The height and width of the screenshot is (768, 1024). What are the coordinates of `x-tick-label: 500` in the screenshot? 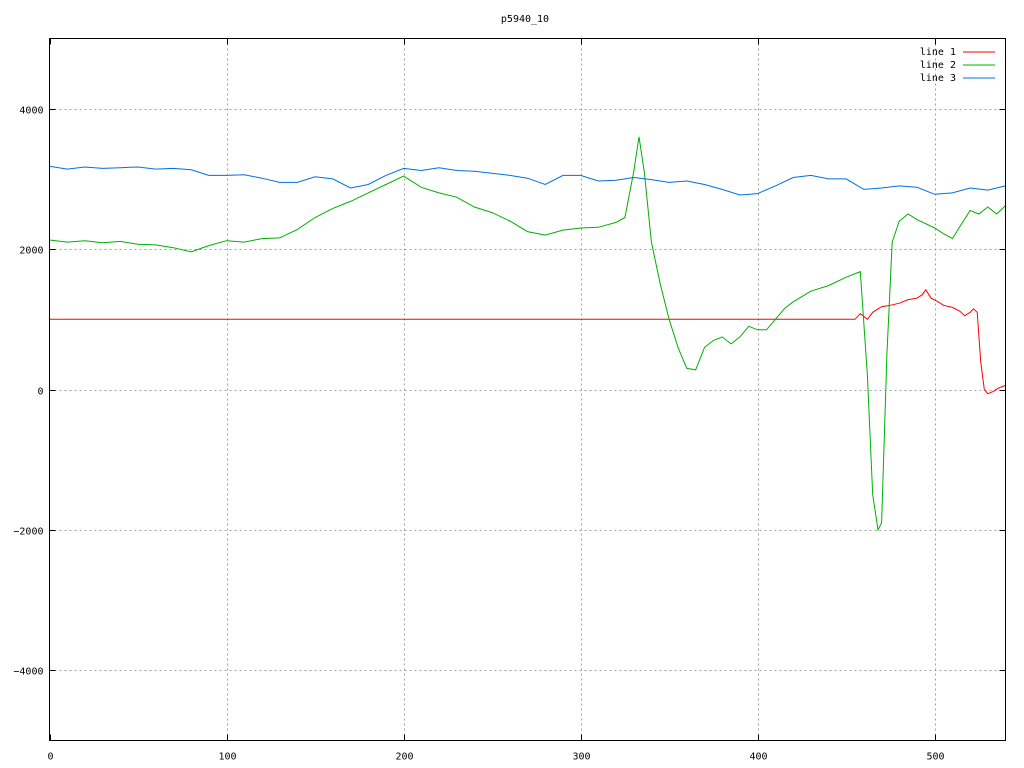 It's located at (935, 757).